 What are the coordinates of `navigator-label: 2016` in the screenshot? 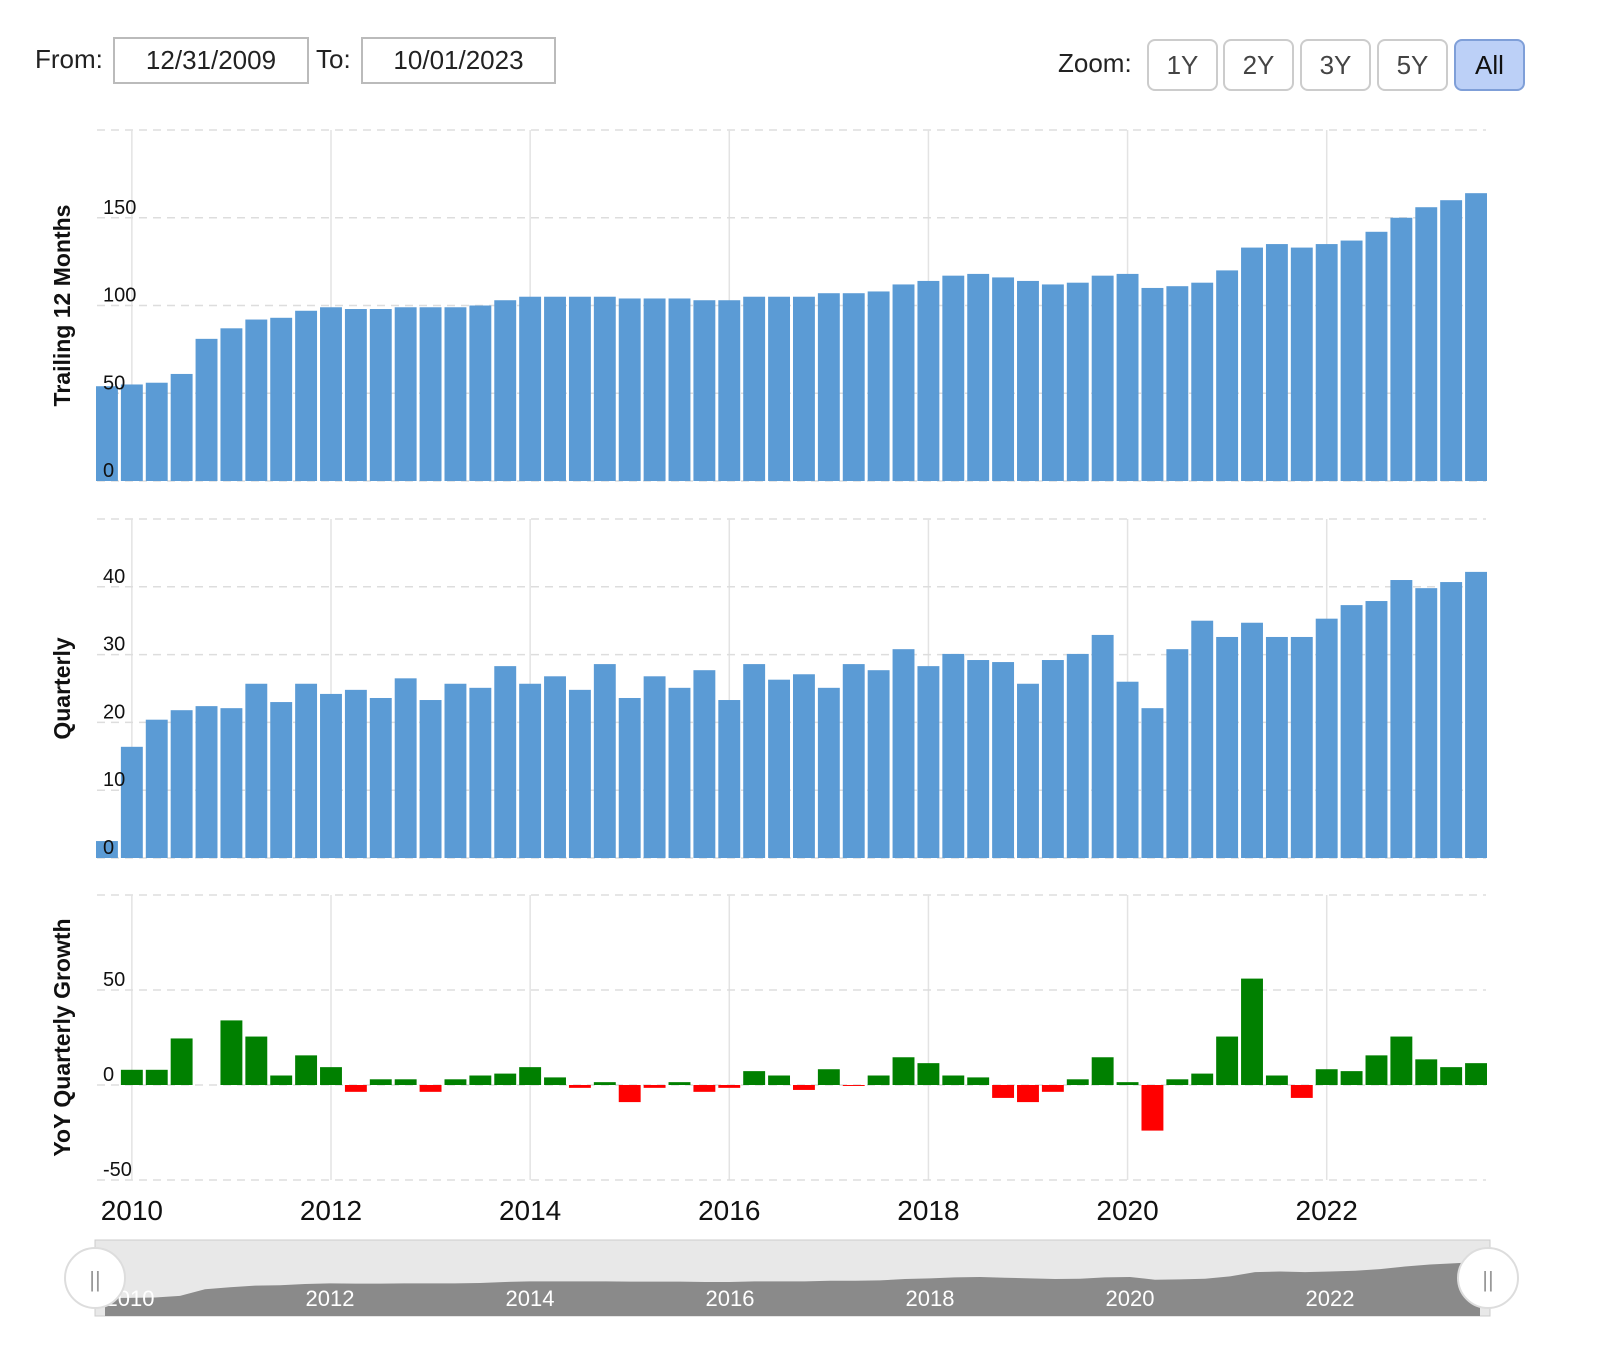 It's located at (730, 1298).